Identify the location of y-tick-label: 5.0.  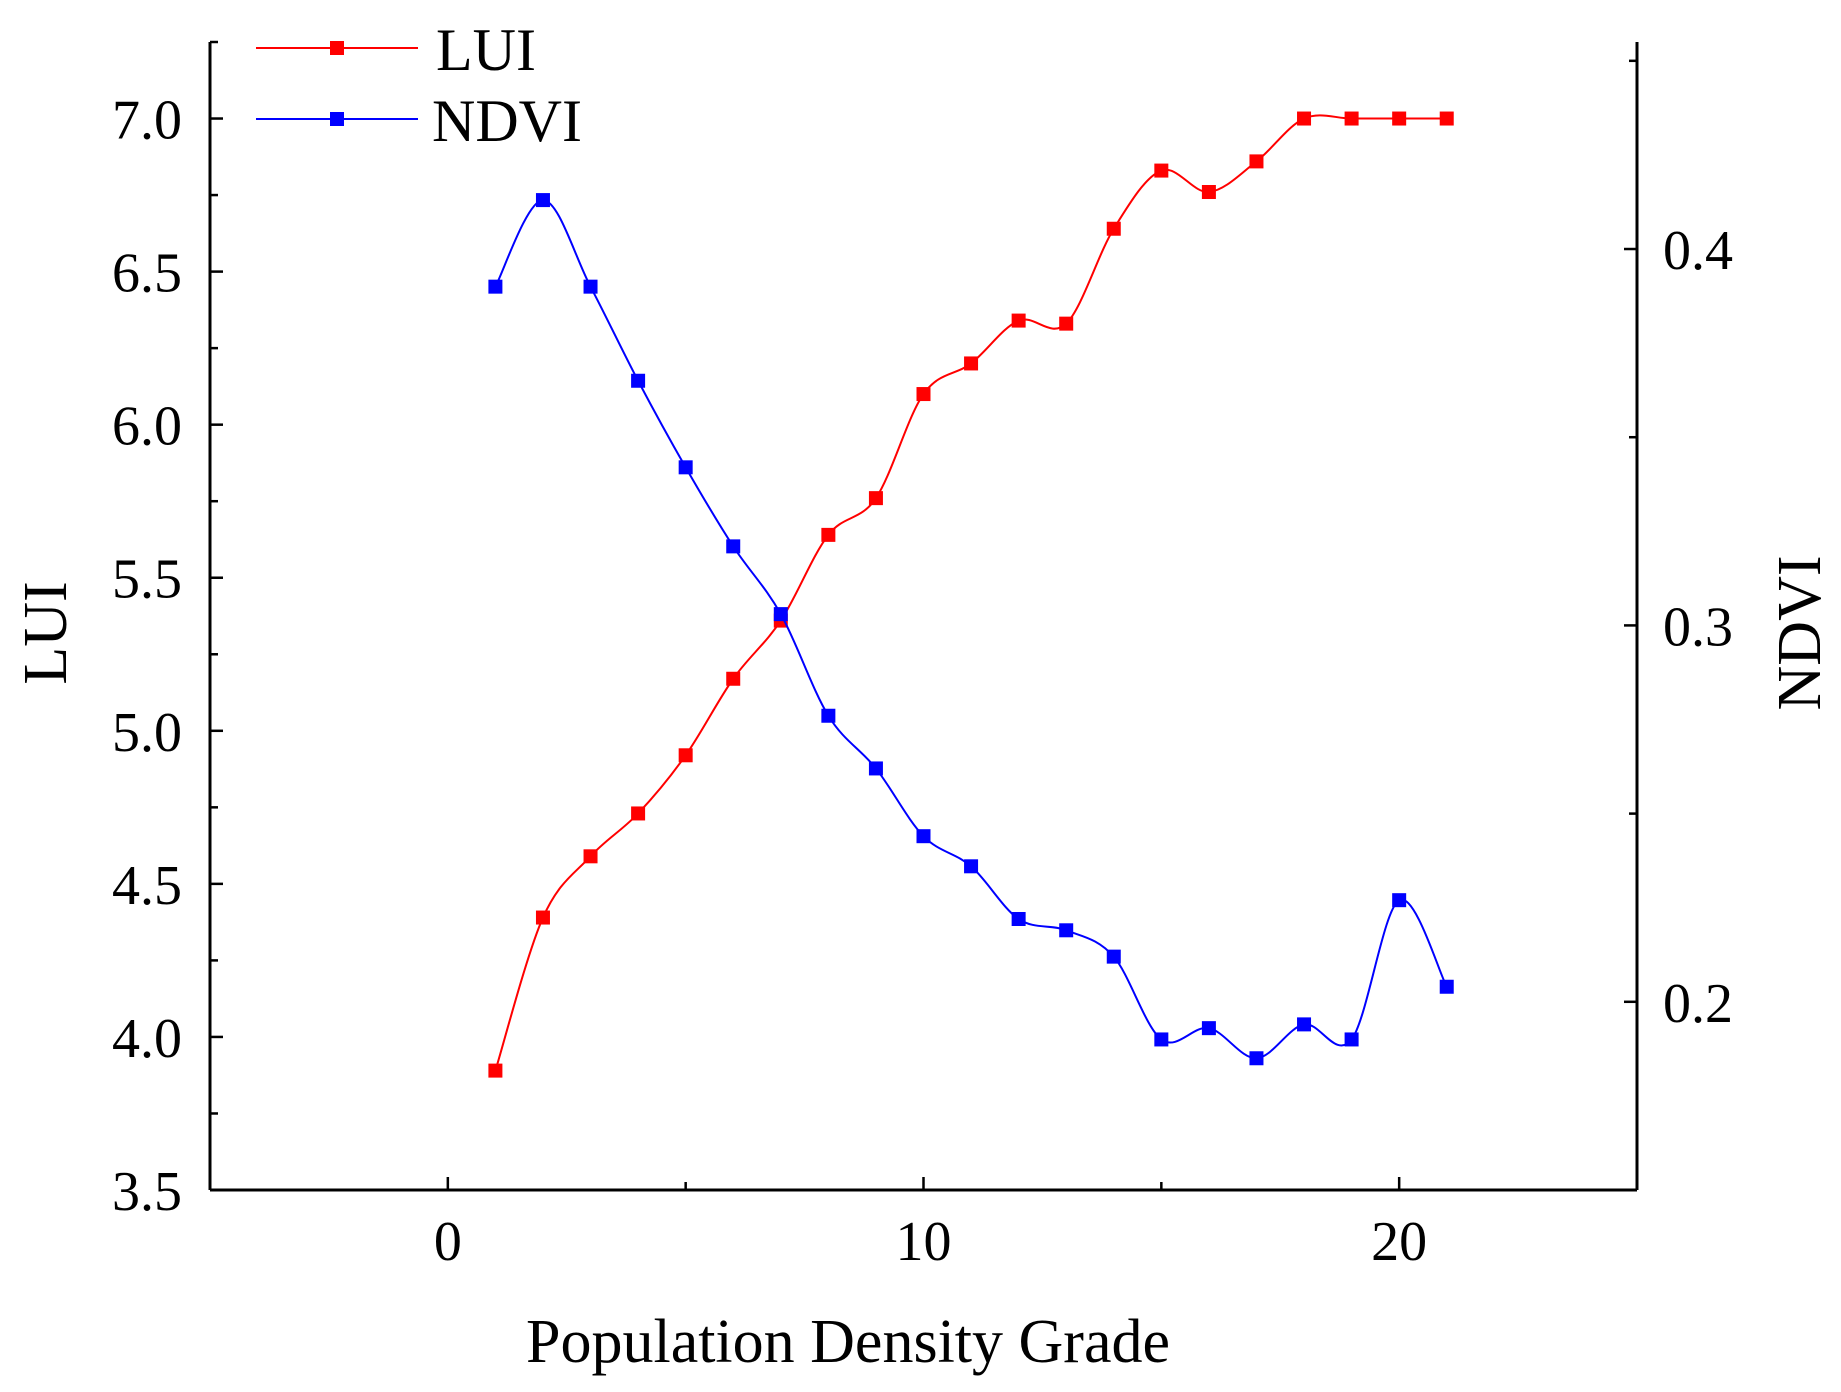
(147, 733).